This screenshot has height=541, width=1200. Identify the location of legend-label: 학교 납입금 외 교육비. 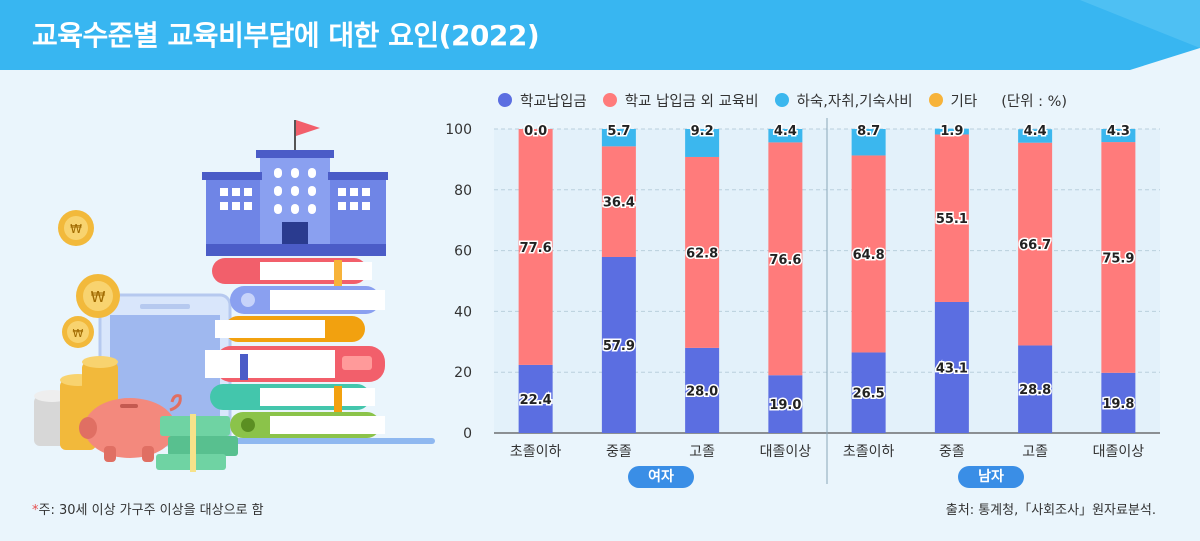
(691, 101).